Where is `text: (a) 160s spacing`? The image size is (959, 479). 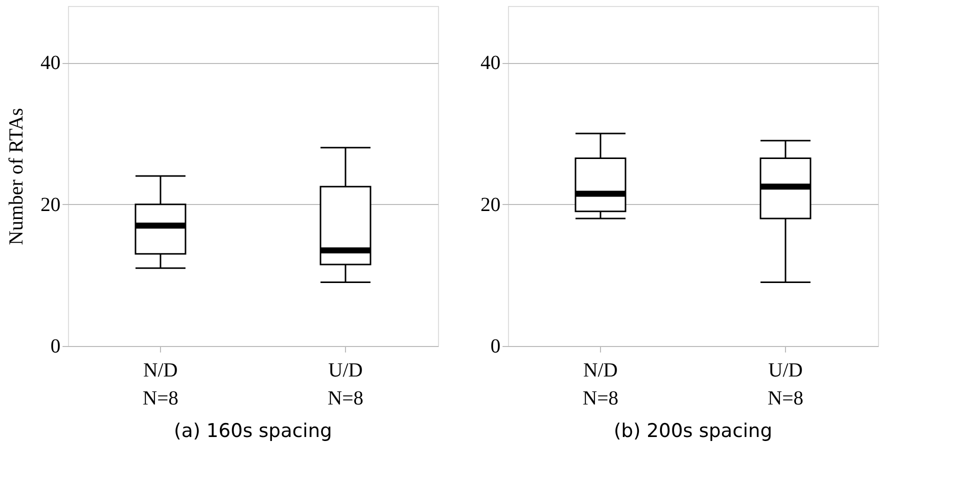
text: (a) 160s spacing is located at coordinates (253, 431).